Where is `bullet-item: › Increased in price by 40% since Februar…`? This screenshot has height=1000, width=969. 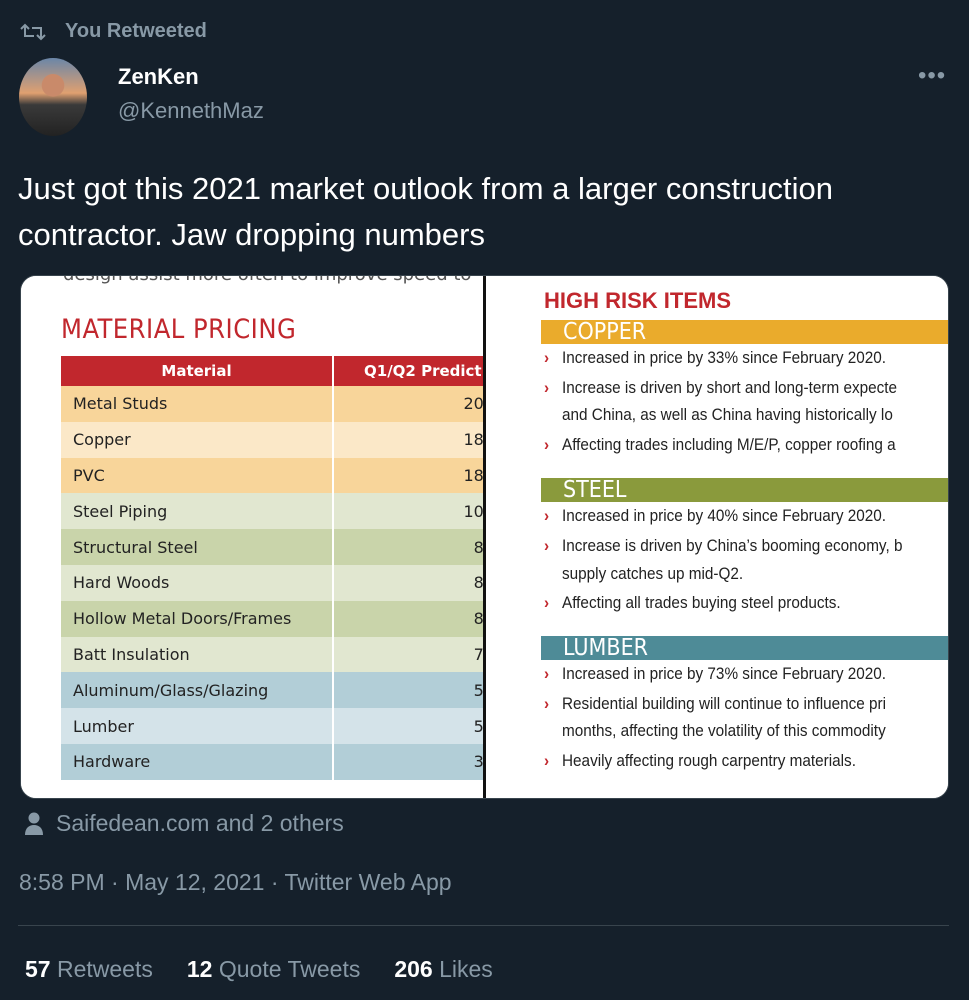
bullet-item: › Increased in price by 40% since Februar… is located at coordinates (715, 516).